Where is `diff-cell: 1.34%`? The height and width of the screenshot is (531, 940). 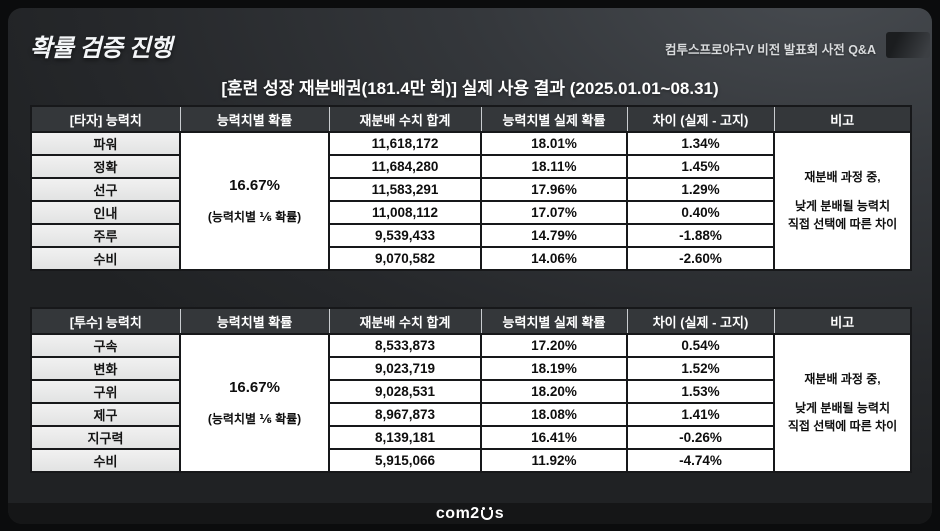 diff-cell: 1.34% is located at coordinates (700, 143).